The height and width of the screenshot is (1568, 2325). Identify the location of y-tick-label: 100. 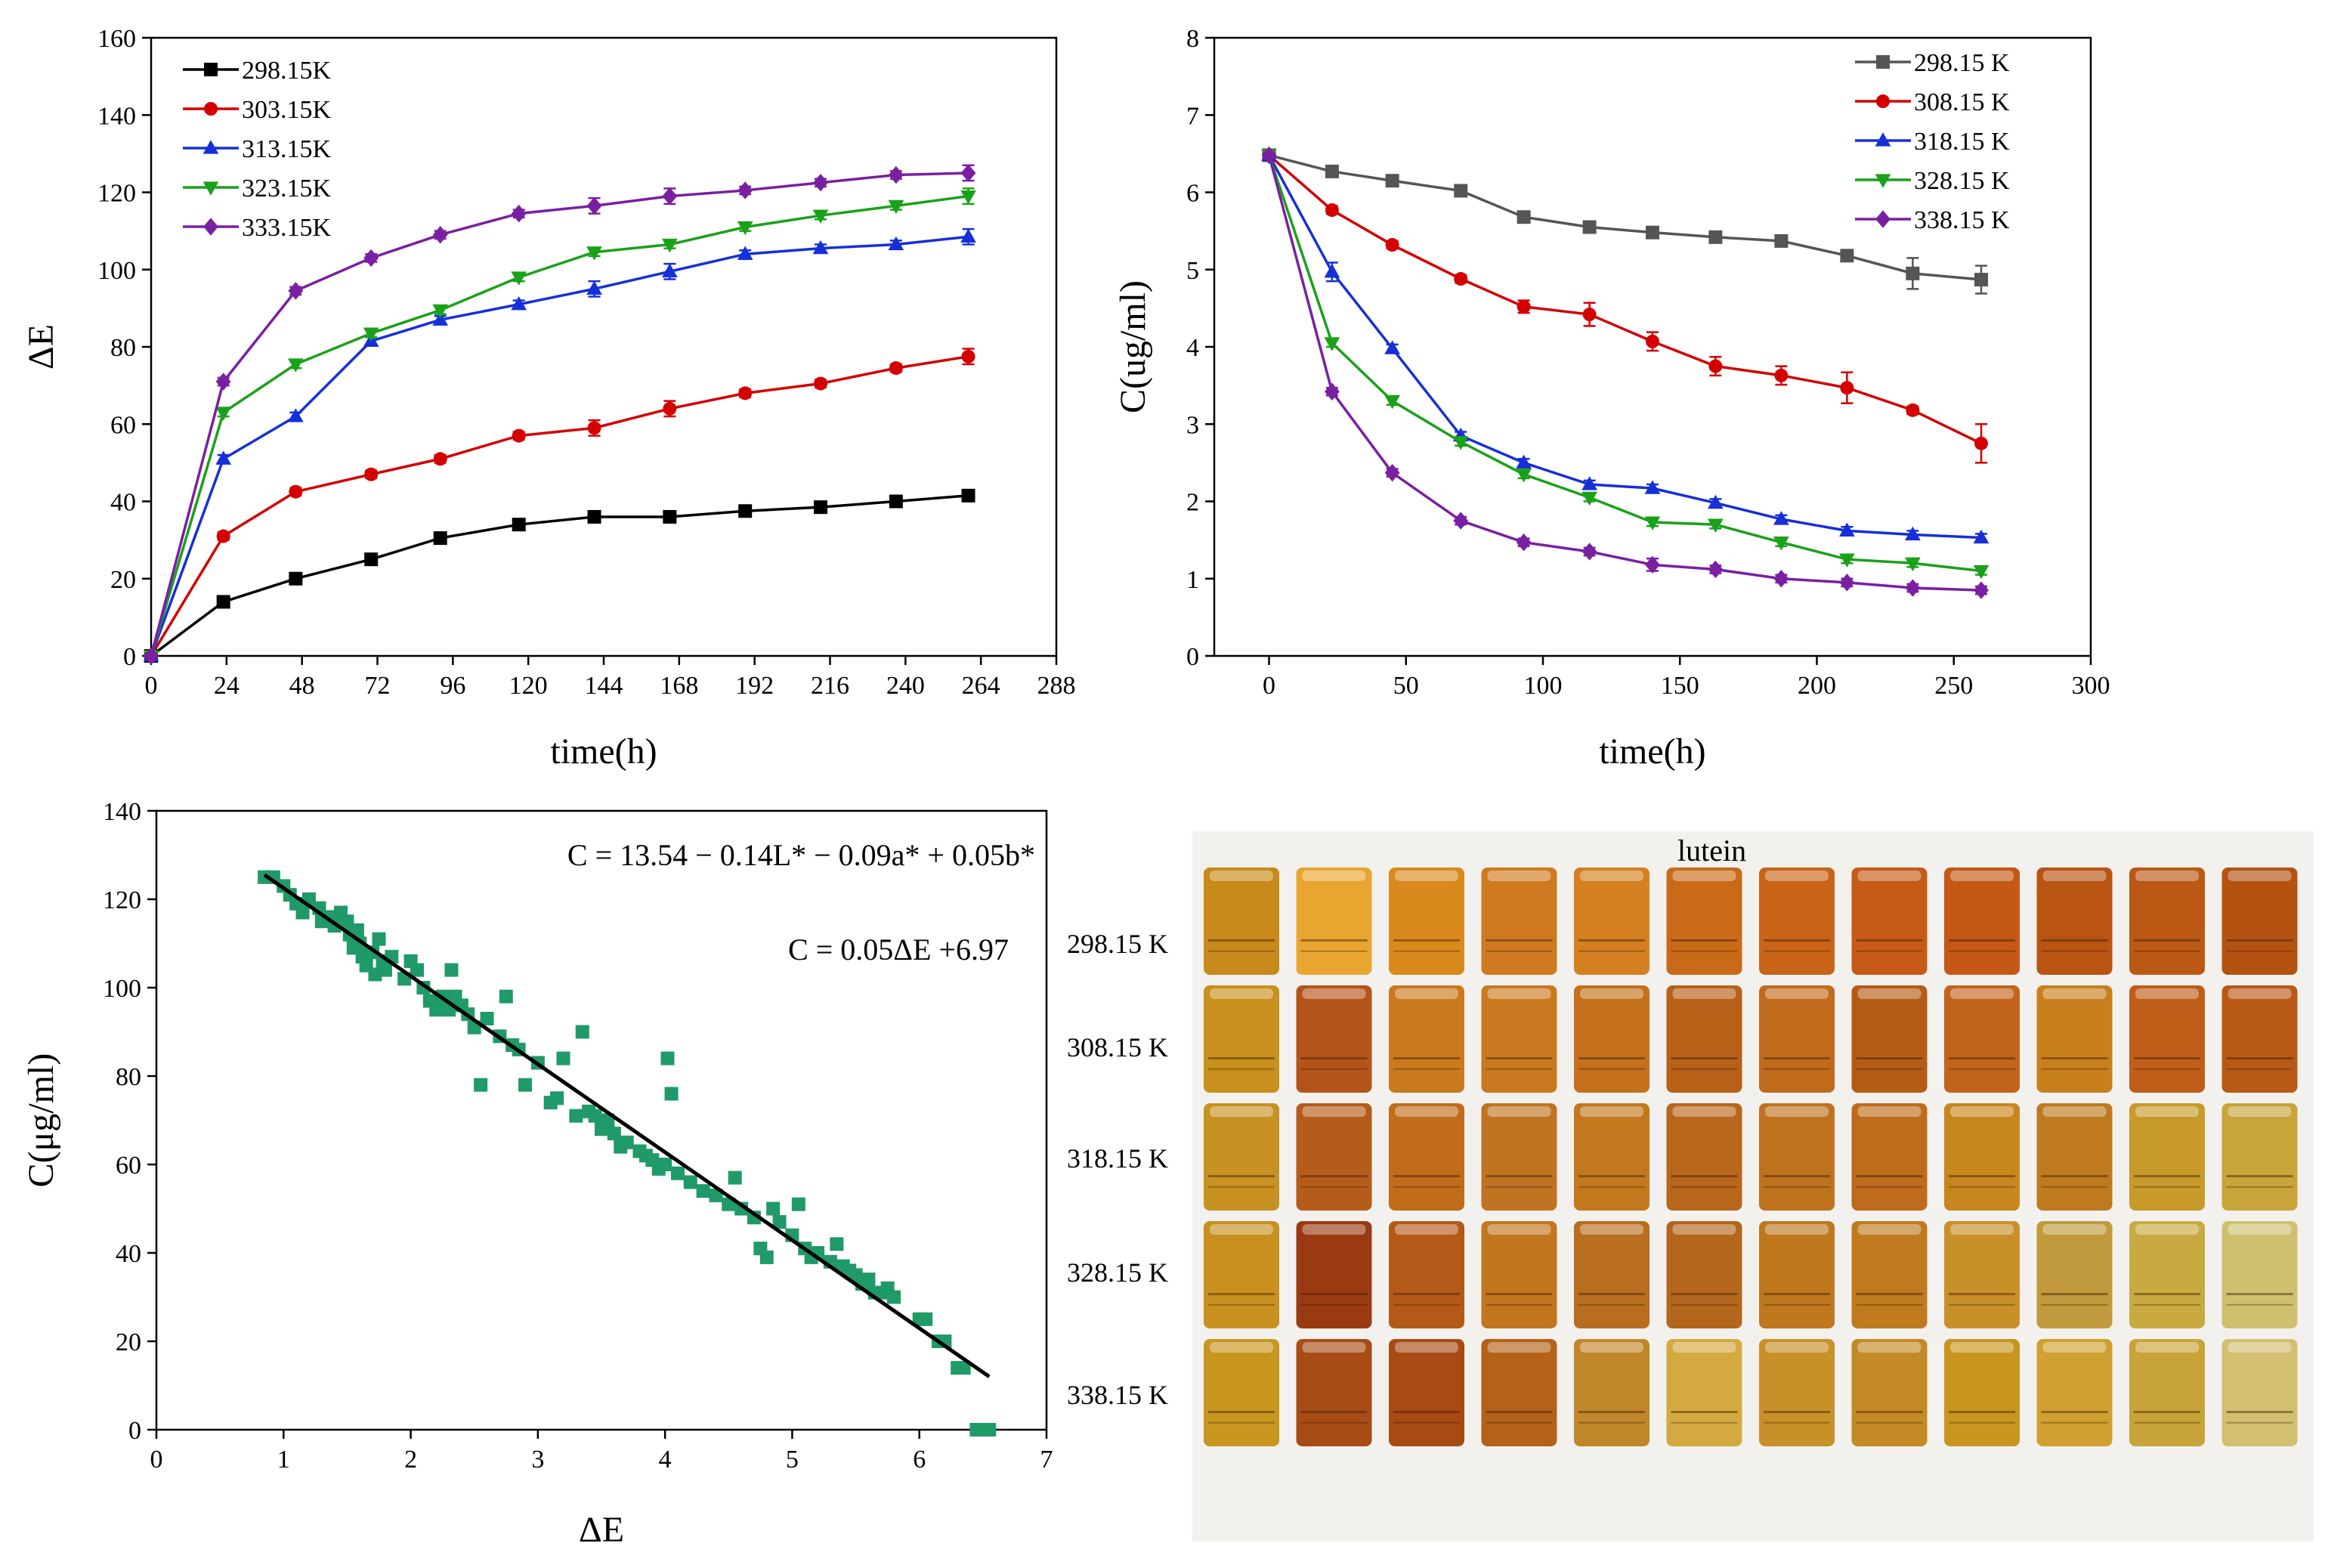
(117, 271).